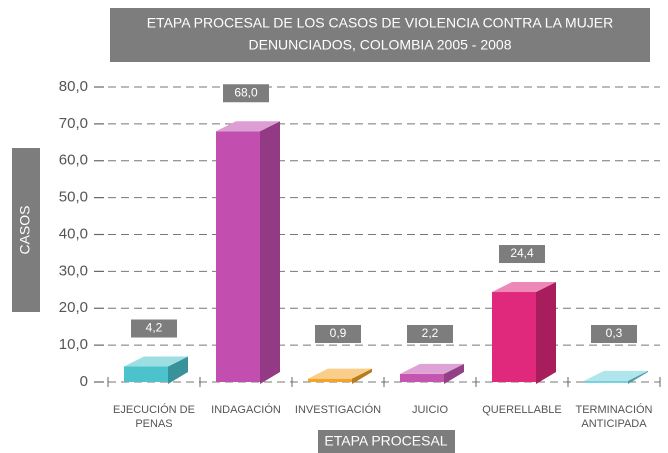 This screenshot has height=453, width=668. What do you see at coordinates (522, 410) in the screenshot?
I see `x-tick-label: QUERELLABLE` at bounding box center [522, 410].